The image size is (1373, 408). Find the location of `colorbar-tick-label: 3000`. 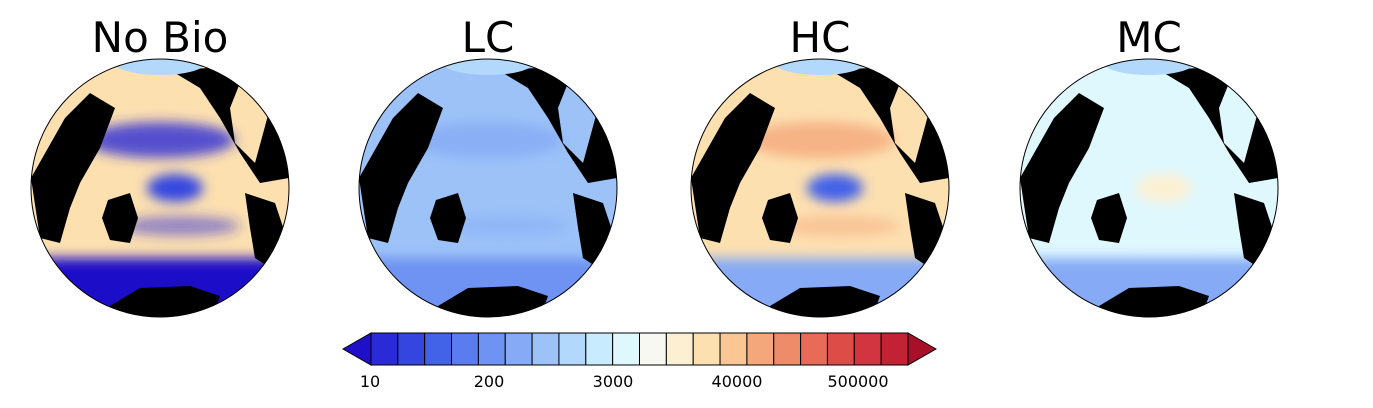

colorbar-tick-label: 3000 is located at coordinates (613, 381).